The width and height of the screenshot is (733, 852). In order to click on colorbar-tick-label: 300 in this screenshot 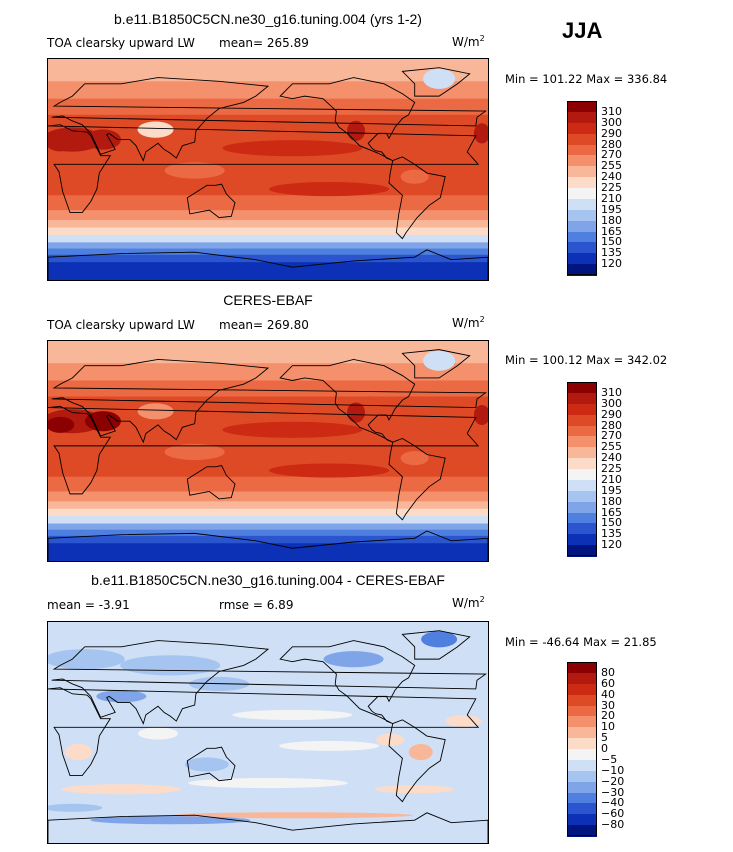, I will do `click(611, 122)`.